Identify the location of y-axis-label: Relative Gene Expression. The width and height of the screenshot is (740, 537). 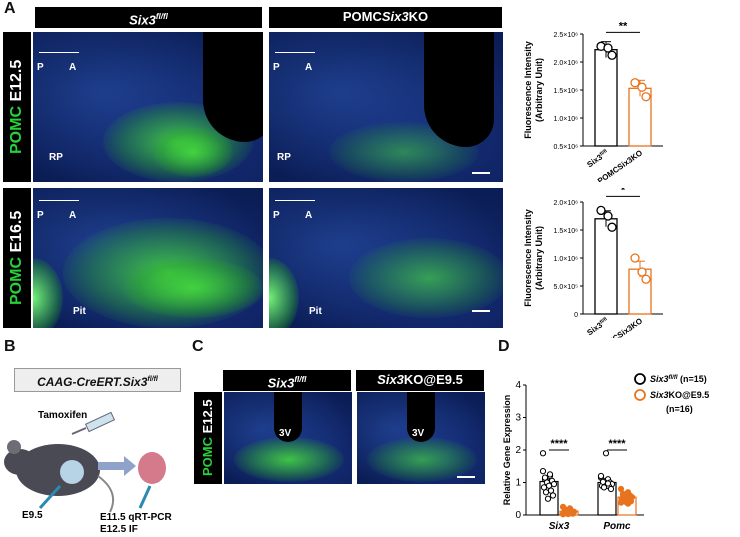
(507, 450).